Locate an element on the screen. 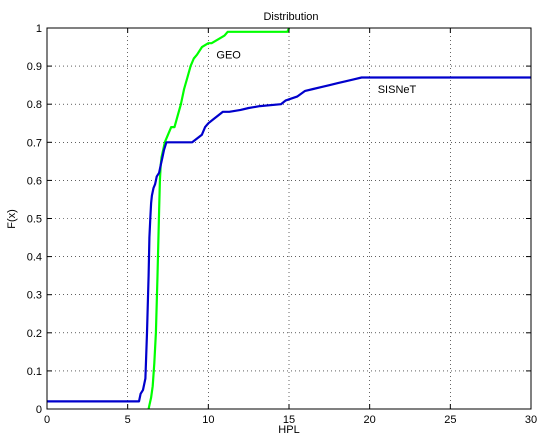 This screenshot has height=437, width=544. x-tick-label: 20 is located at coordinates (370, 420).